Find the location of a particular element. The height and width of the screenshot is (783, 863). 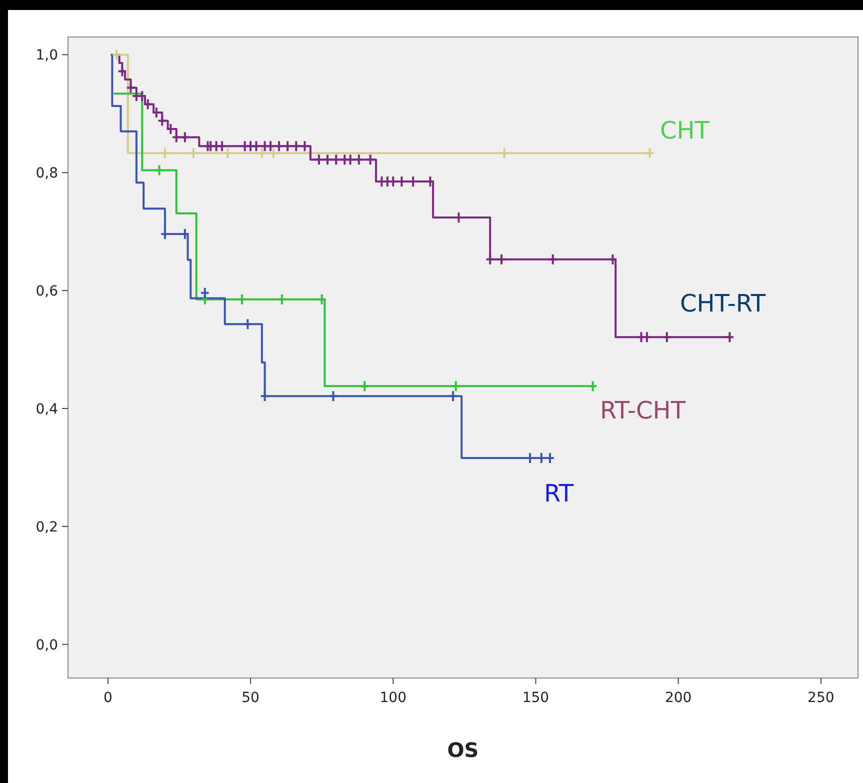

annotation: RT-CHT is located at coordinates (643, 410).